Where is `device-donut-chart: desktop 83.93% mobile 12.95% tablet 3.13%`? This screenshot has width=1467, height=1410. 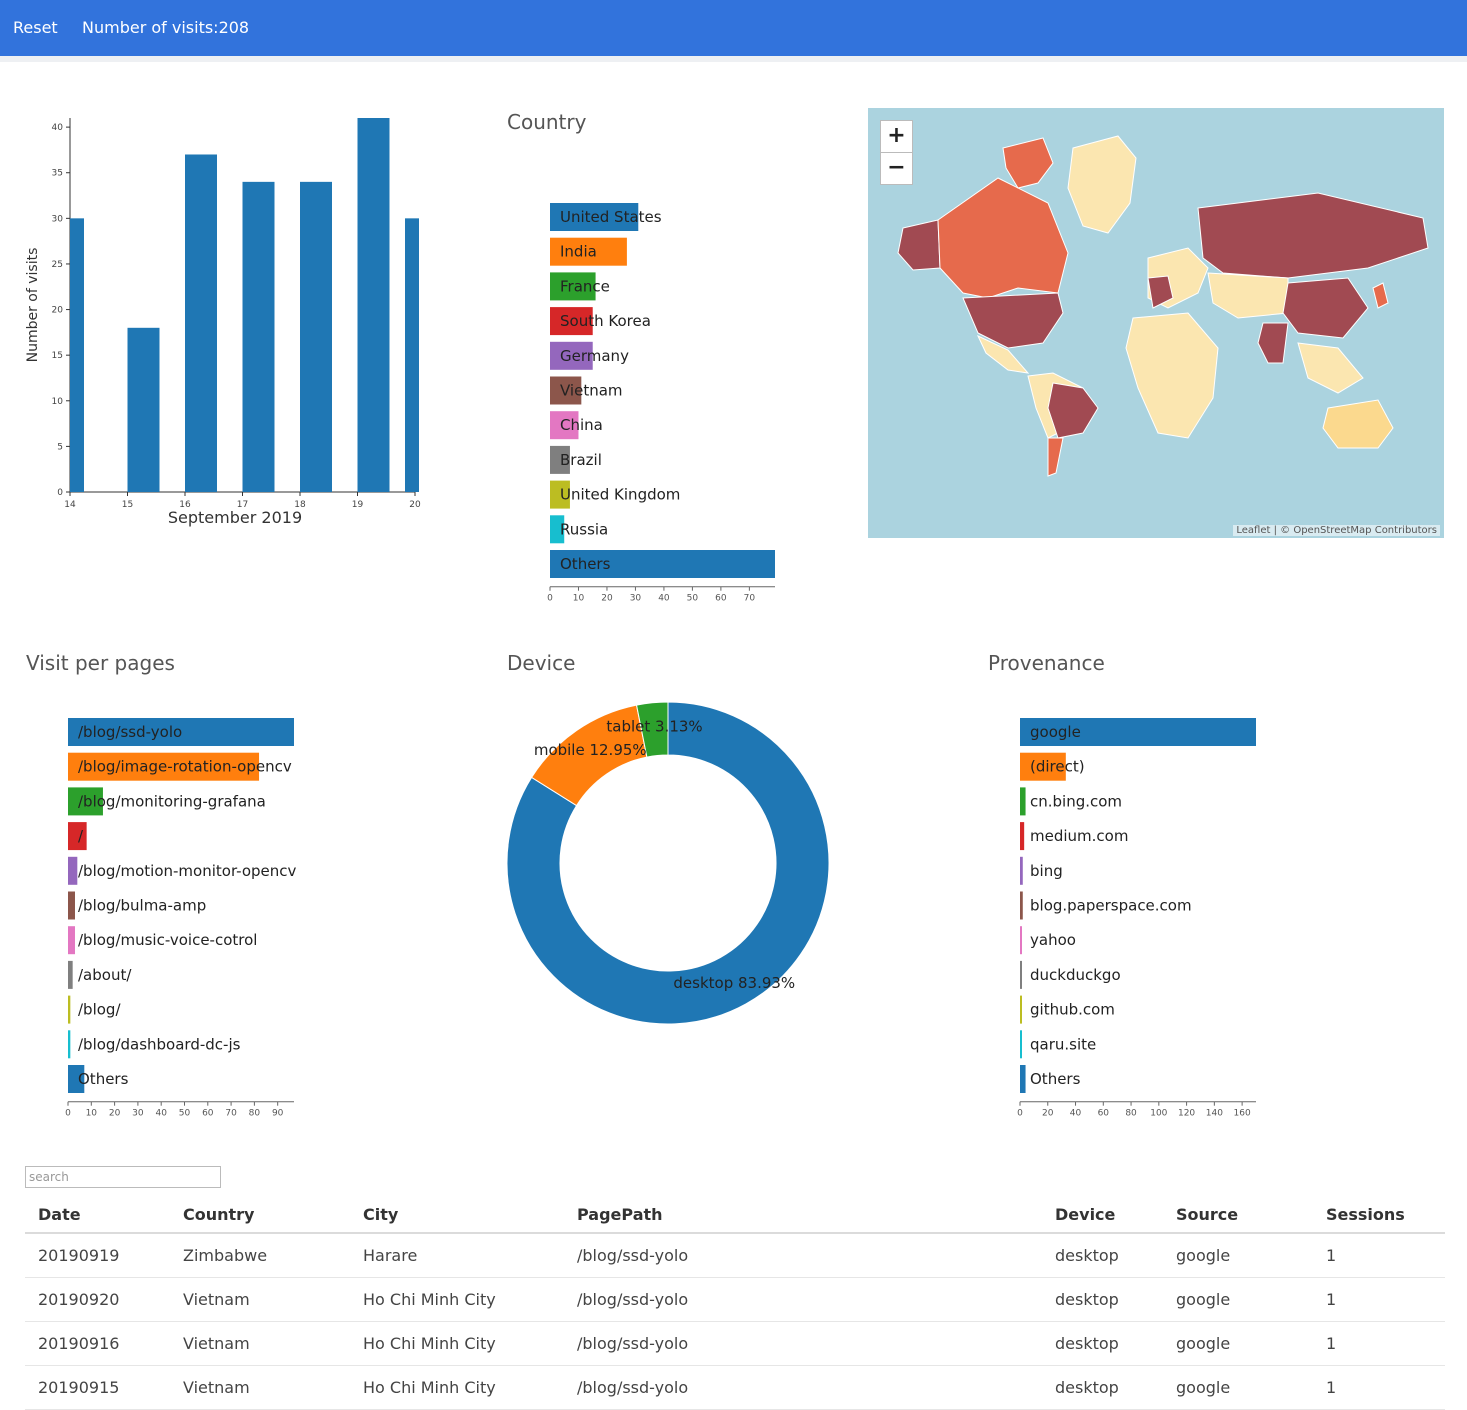
device-donut-chart: desktop 83.93% mobile 12.95% tablet 3.13% is located at coordinates (668, 863).